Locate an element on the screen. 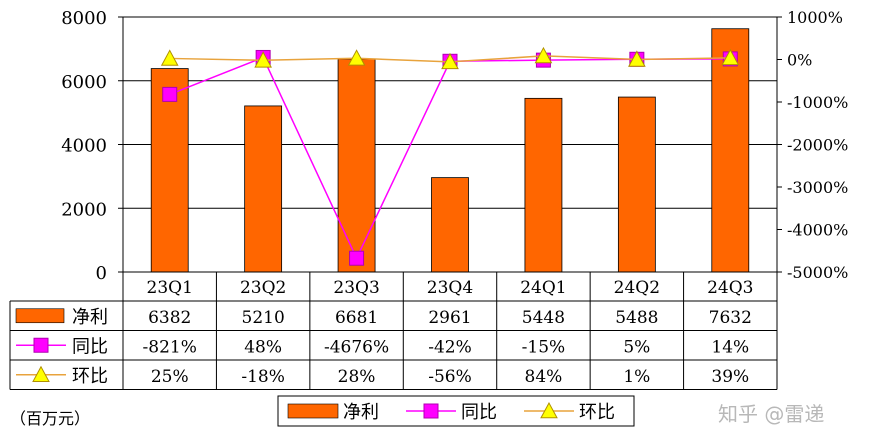 This screenshot has height=443, width=871. left-tick-label: 8000 is located at coordinates (84, 18).